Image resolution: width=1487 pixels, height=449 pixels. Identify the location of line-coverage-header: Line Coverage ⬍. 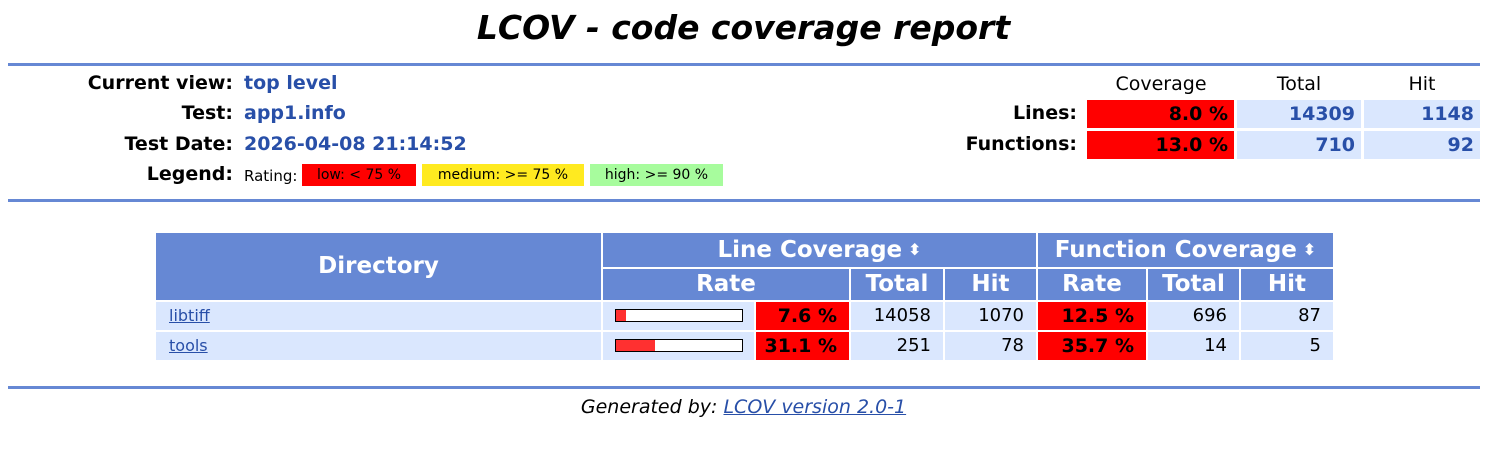
(819, 250).